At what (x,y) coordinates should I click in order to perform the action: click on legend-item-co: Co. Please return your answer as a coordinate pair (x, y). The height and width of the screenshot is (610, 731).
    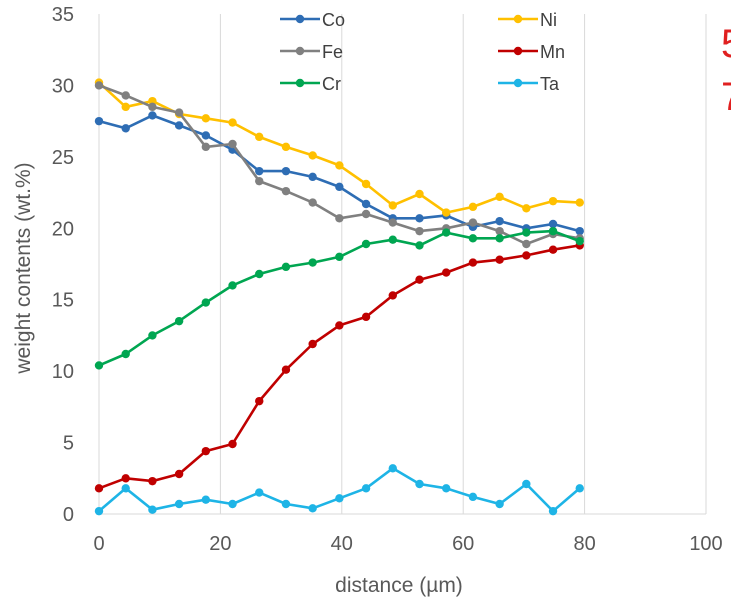
    Looking at the image, I should click on (312, 20).